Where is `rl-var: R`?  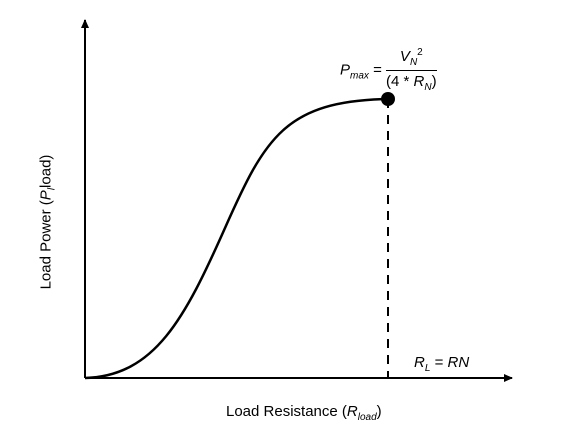 rl-var: R is located at coordinates (419, 362).